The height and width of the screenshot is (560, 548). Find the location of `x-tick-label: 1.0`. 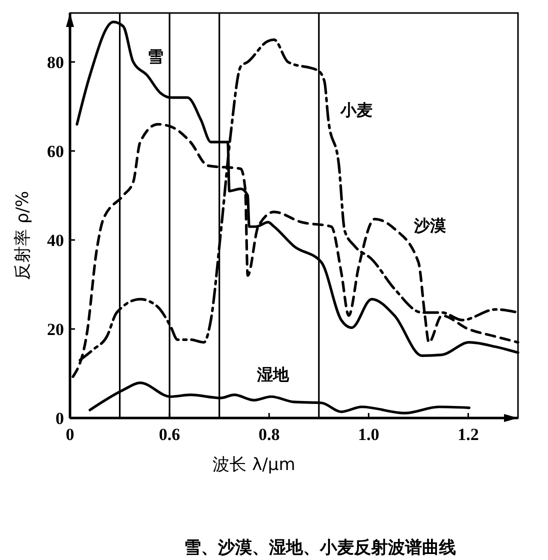

x-tick-label: 1.0 is located at coordinates (369, 434).